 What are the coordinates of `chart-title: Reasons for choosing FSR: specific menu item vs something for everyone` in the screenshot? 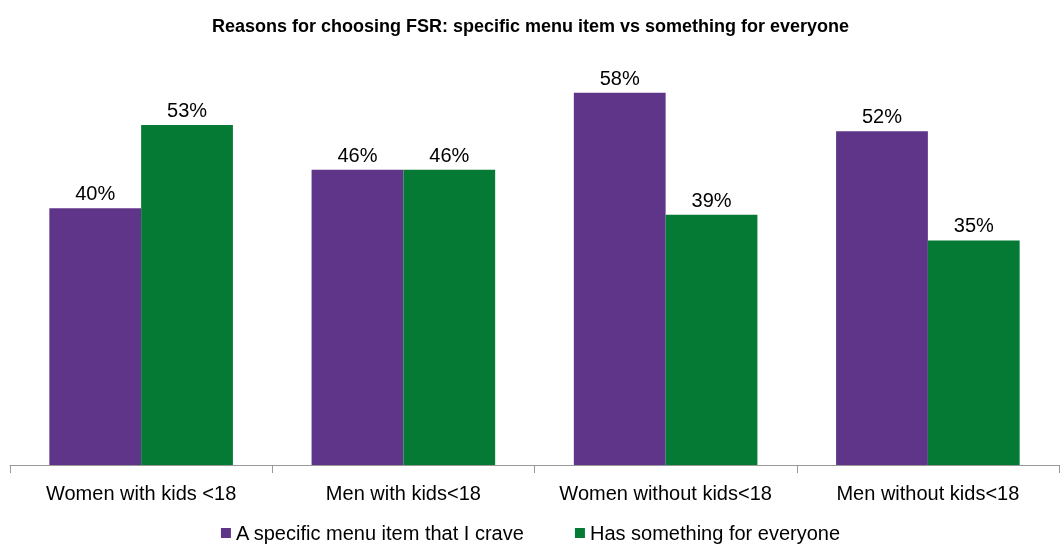 It's located at (530, 26).